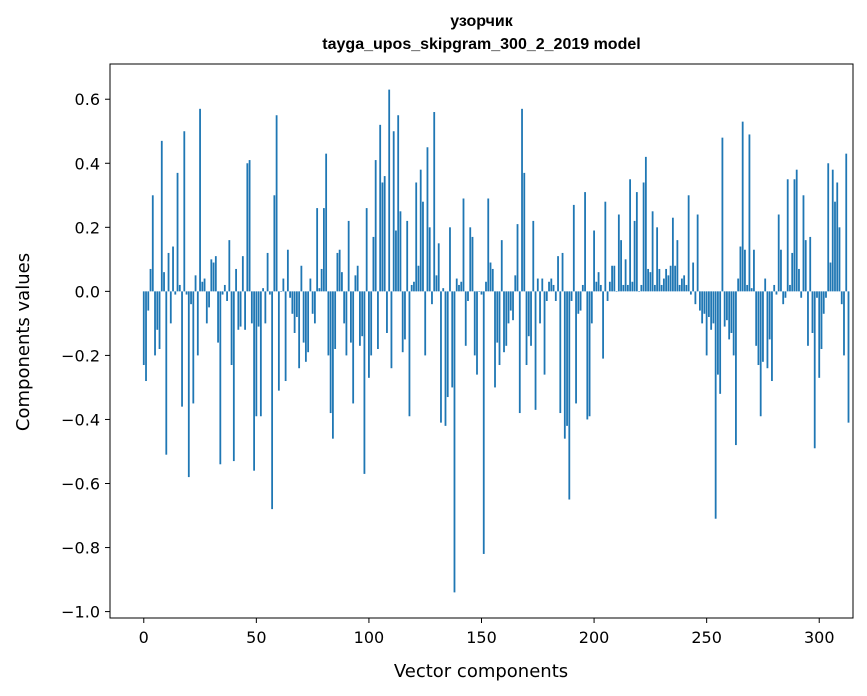  I want to click on y-axis-ticks: −1.0 −0.8 −0.6 −0.4 −0.2 0.0 0.2 0.4 0.6, so click(85, 356).